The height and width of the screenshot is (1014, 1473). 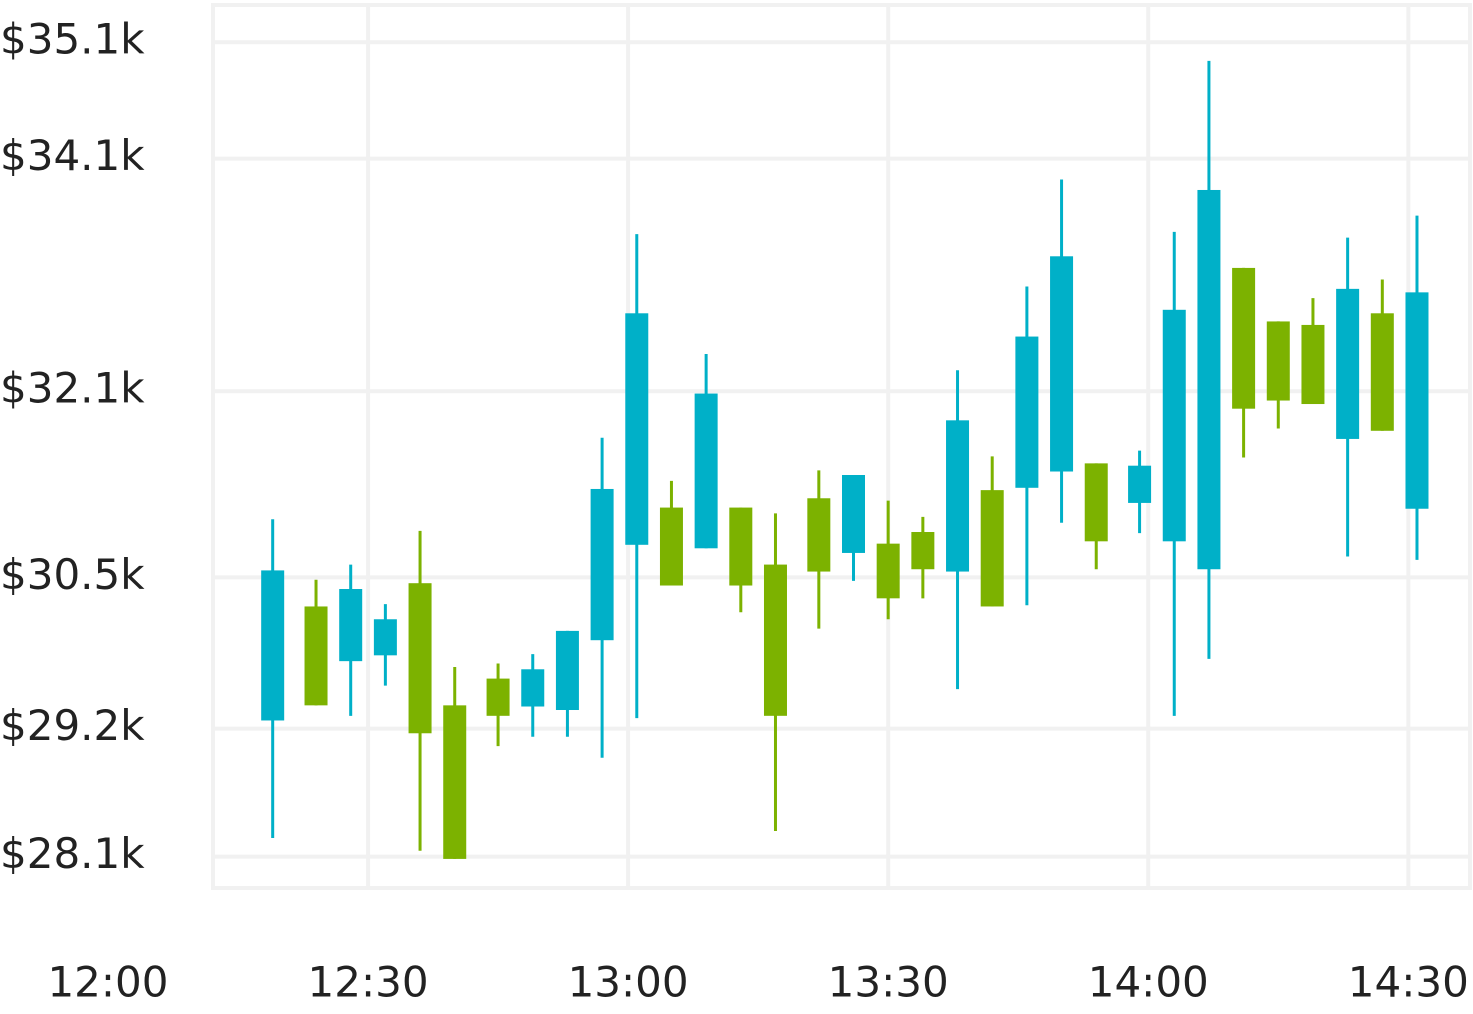 I want to click on x-tick-label: 12:00, so click(x=107, y=982).